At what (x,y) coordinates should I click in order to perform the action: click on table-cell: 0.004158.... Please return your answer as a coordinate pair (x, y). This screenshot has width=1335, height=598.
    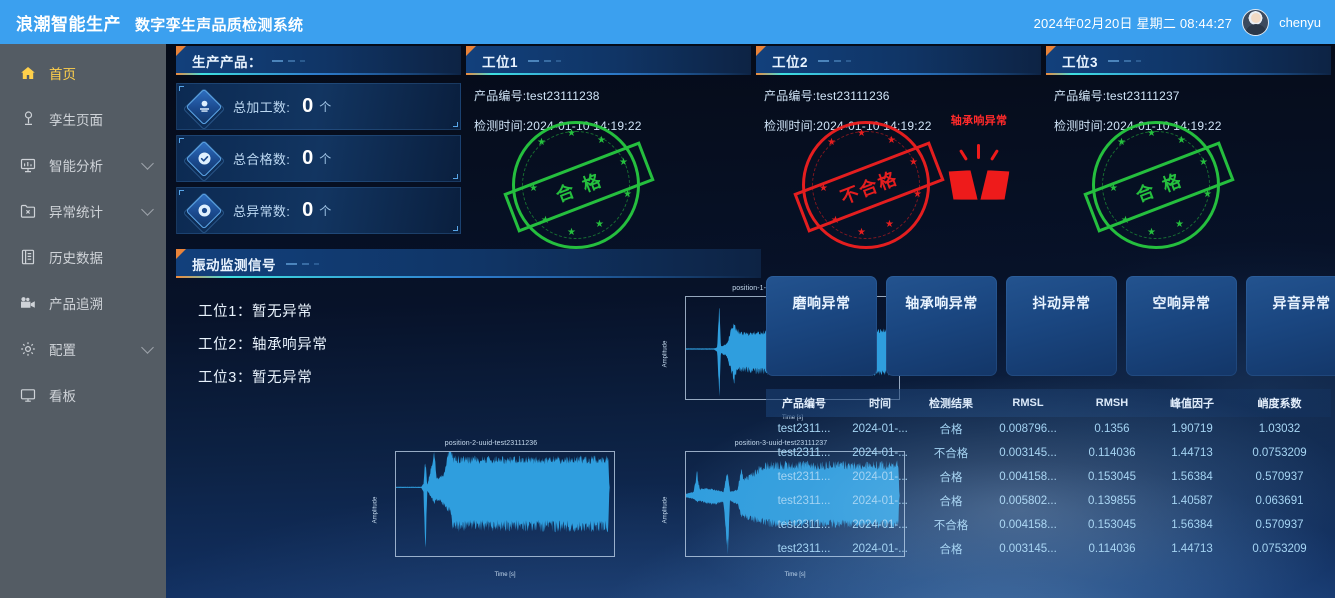
    Looking at the image, I should click on (1028, 525).